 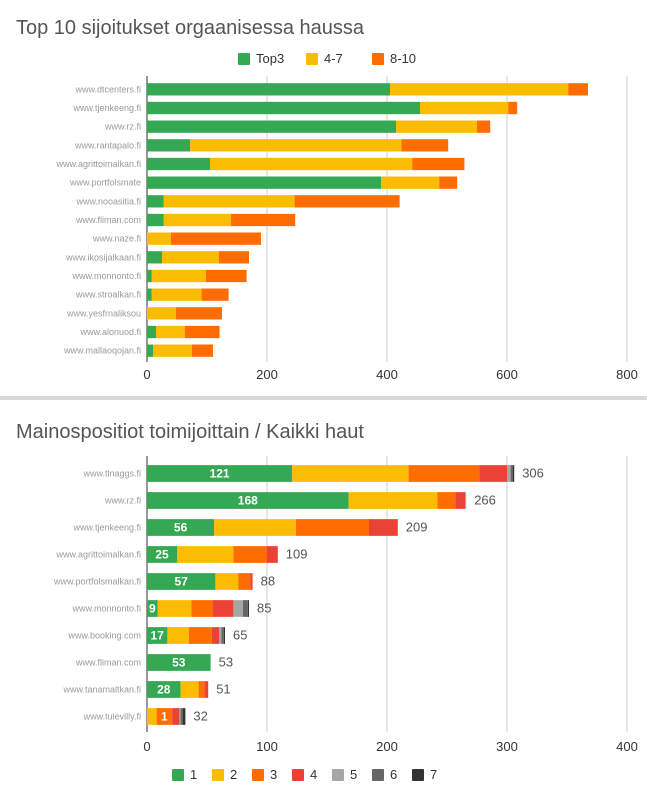 I want to click on chart1-category-label: www.rantapalo.fi, so click(x=107, y=145).